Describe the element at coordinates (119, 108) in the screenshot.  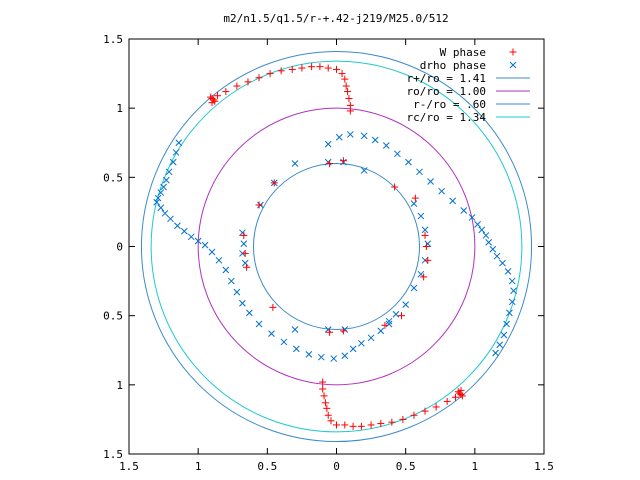
I see `y-tick-label-5: 1` at that location.